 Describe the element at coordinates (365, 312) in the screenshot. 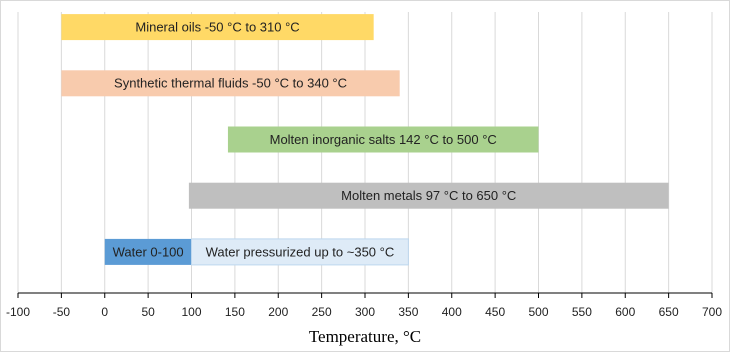

I see `x-tick-label: 300` at that location.